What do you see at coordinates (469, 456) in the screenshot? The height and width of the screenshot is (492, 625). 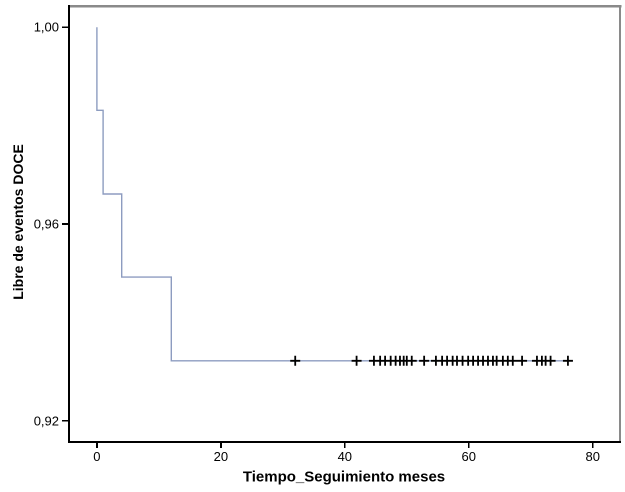 I see `x-tick-label: 60` at bounding box center [469, 456].